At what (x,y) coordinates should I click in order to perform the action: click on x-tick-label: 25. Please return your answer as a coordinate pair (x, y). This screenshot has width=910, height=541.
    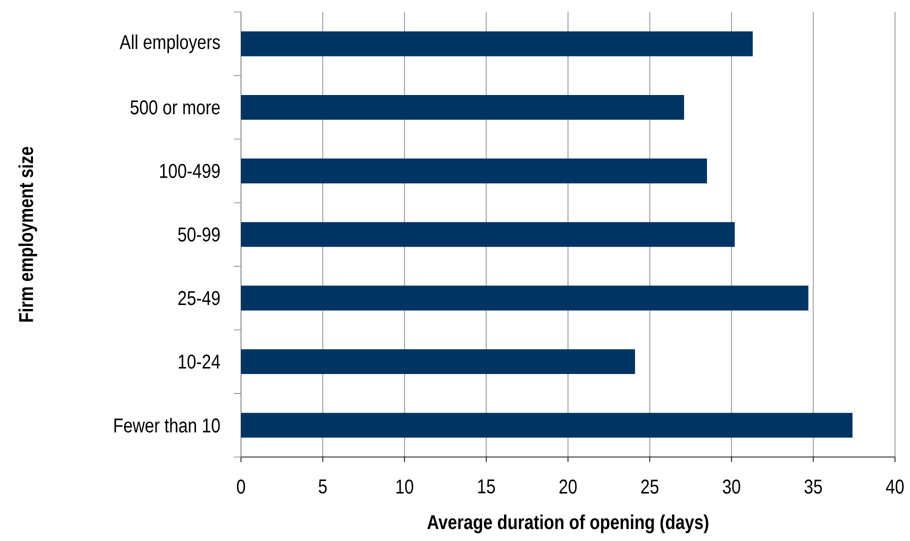
    Looking at the image, I should click on (649, 487).